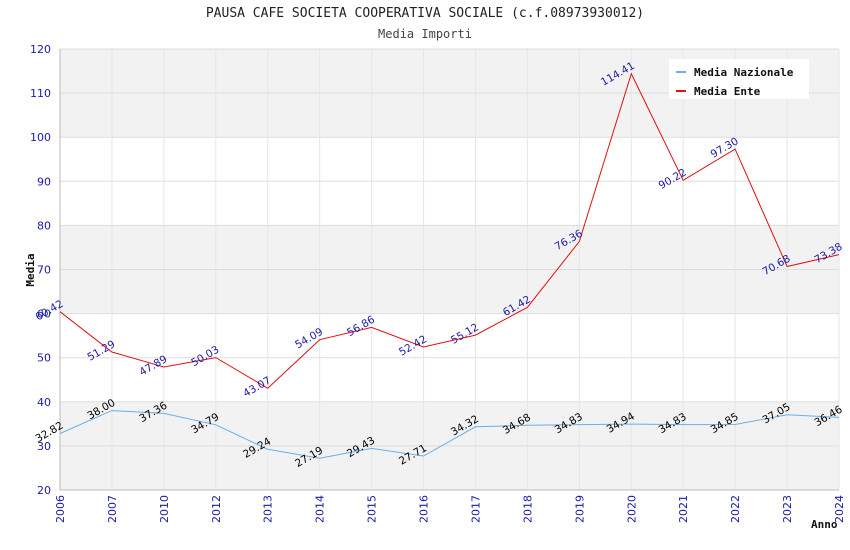 This screenshot has height=550, width=850. What do you see at coordinates (112, 509) in the screenshot?
I see `x-tick-label: 2007` at bounding box center [112, 509].